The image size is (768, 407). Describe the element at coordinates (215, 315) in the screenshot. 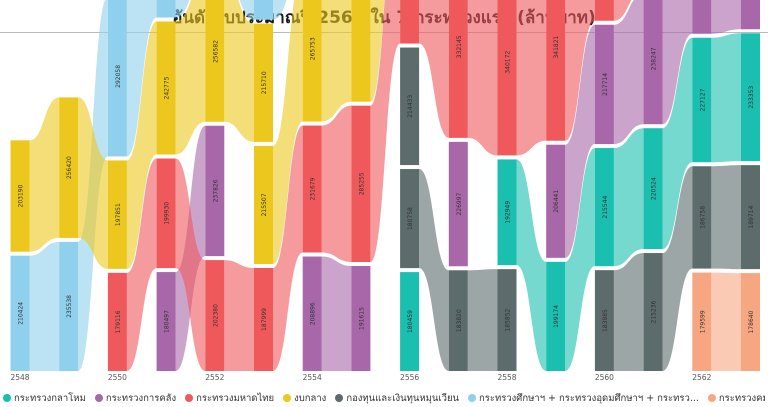

I see `data-label: 202380` at that location.